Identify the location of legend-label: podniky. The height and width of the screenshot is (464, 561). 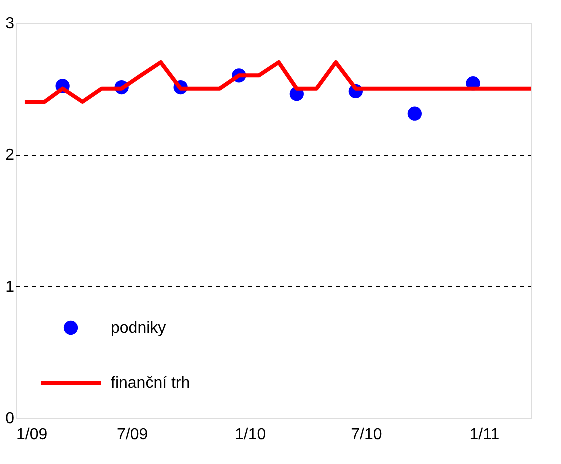
(138, 328).